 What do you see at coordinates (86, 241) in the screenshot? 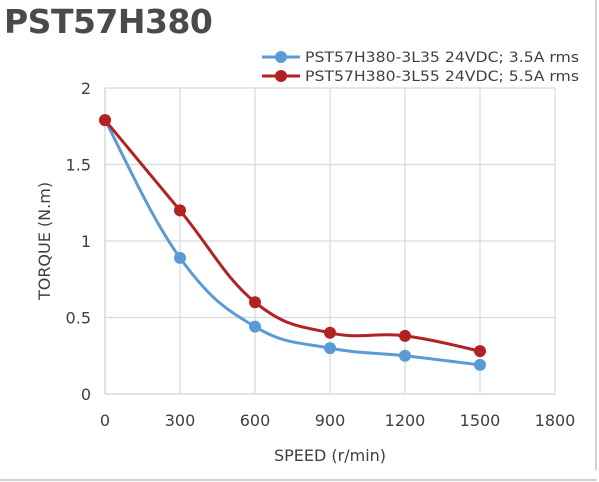
I see `y-tick-label-1: 1` at bounding box center [86, 241].